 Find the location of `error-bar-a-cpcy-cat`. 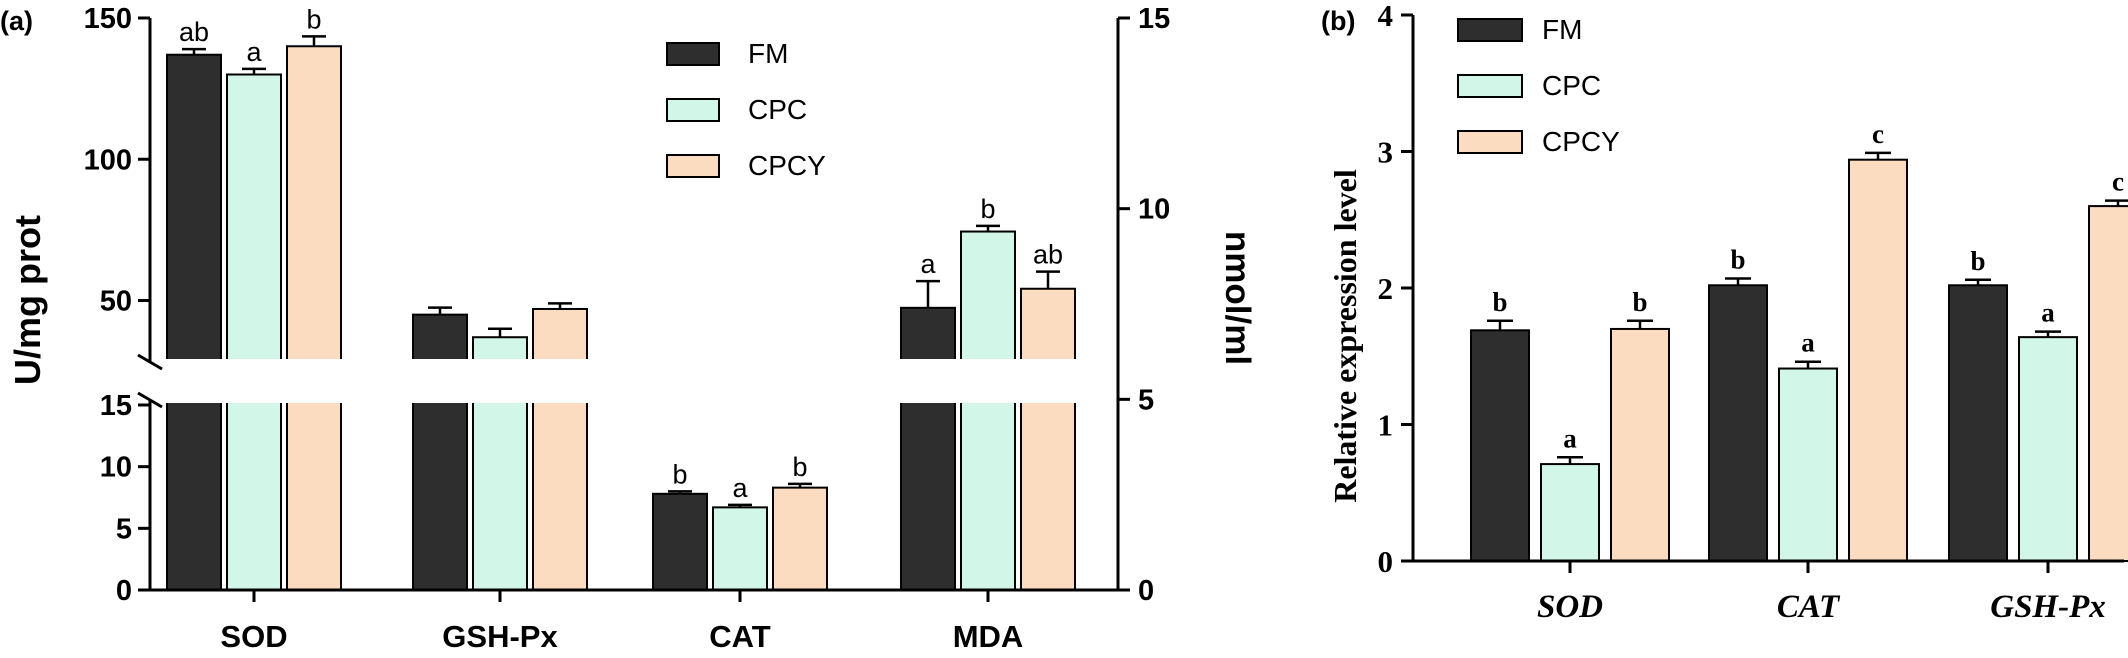

error-bar-a-cpcy-cat is located at coordinates (800, 485).